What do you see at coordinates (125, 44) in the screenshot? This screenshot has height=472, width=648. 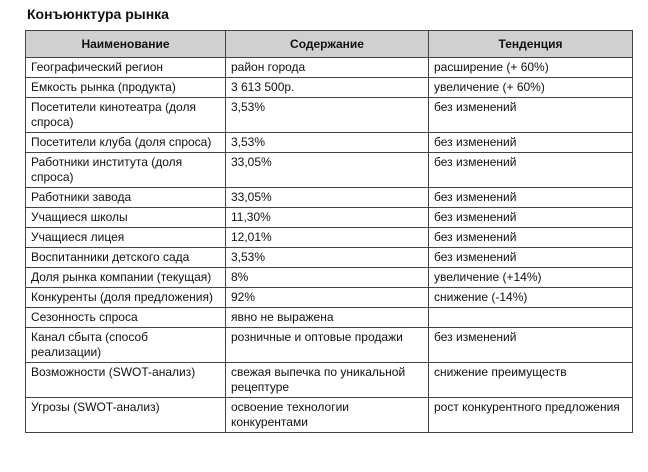 I see `column-header: Наименование` at bounding box center [125, 44].